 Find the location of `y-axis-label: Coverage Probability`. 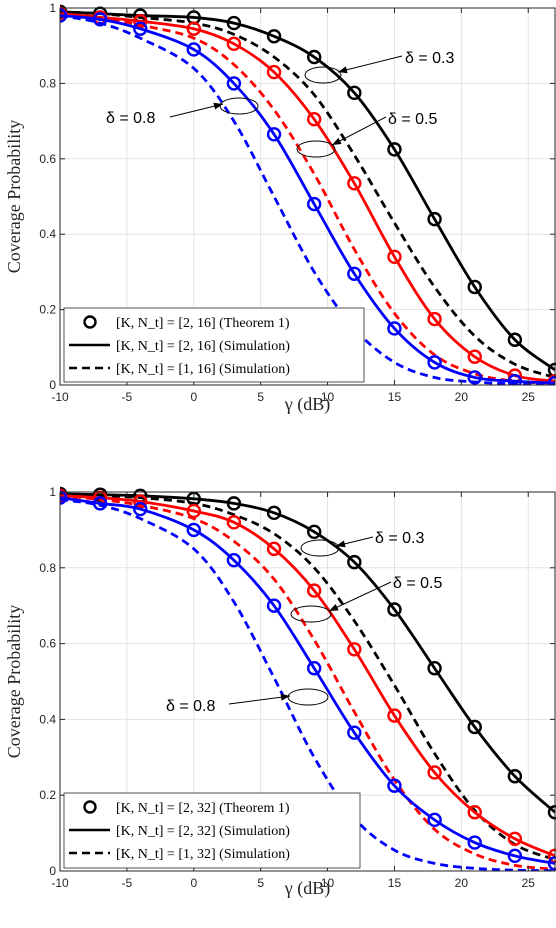

y-axis-label: Coverage Probability is located at coordinates (14, 196).